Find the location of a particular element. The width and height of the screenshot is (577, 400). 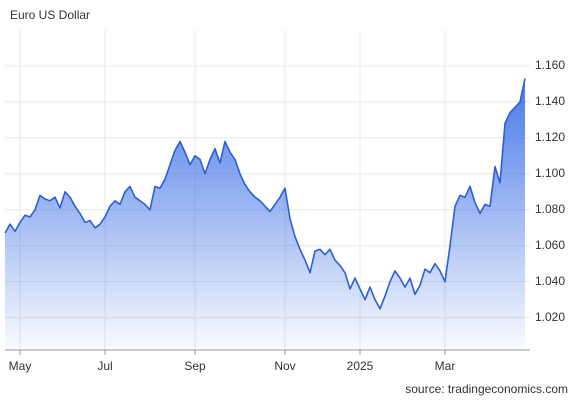

y-tick-label: 1.160 is located at coordinates (550, 65).